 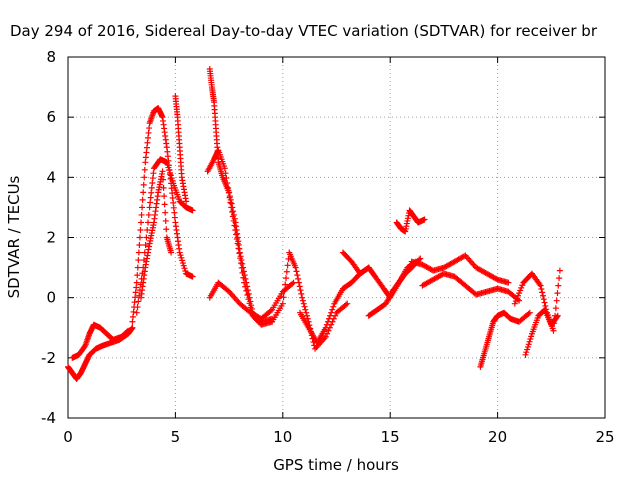 What do you see at coordinates (51, 117) in the screenshot?
I see `y-tick-label: 6` at bounding box center [51, 117].